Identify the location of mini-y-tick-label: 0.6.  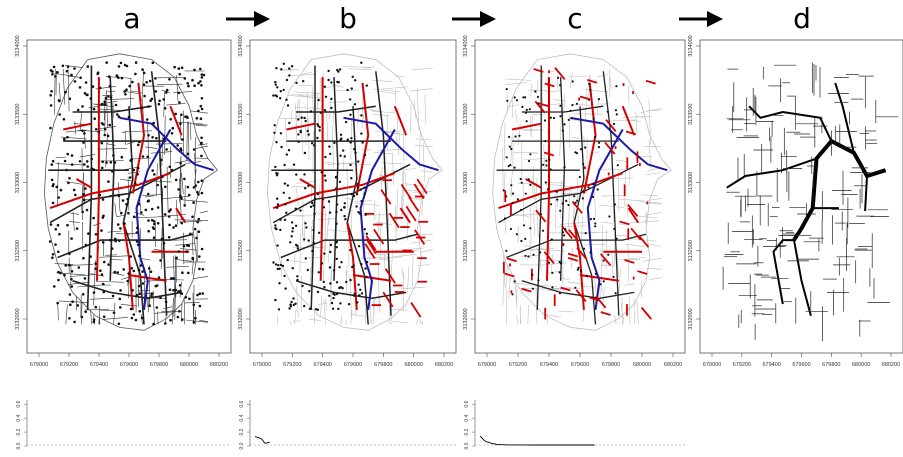
(19, 403).